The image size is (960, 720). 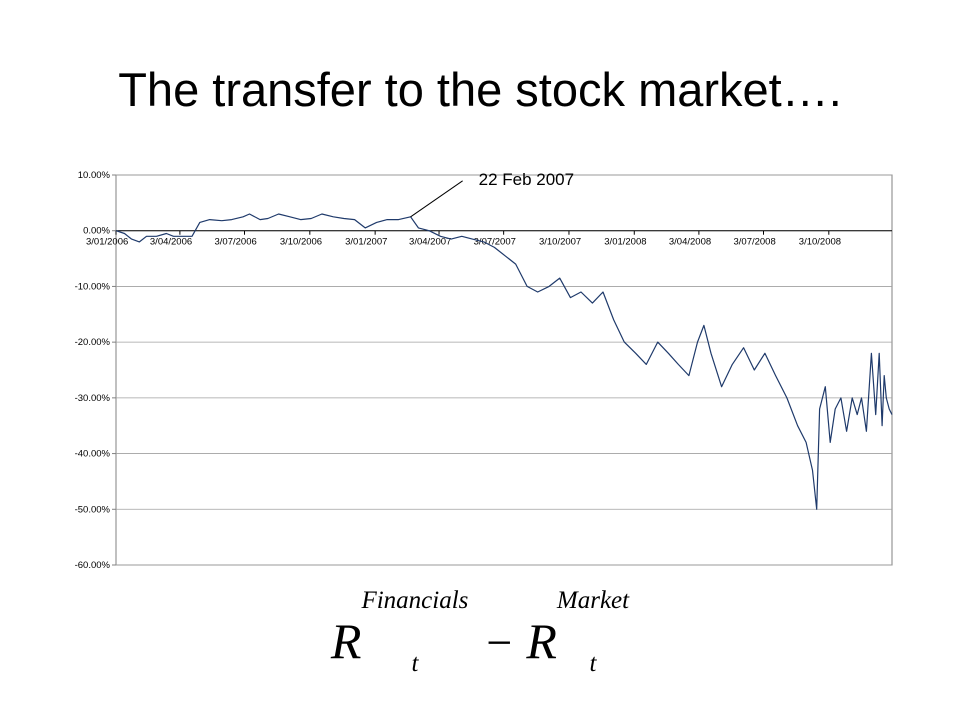 What do you see at coordinates (754, 242) in the screenshot?
I see `x-tick-label: 3/07/2008` at bounding box center [754, 242].